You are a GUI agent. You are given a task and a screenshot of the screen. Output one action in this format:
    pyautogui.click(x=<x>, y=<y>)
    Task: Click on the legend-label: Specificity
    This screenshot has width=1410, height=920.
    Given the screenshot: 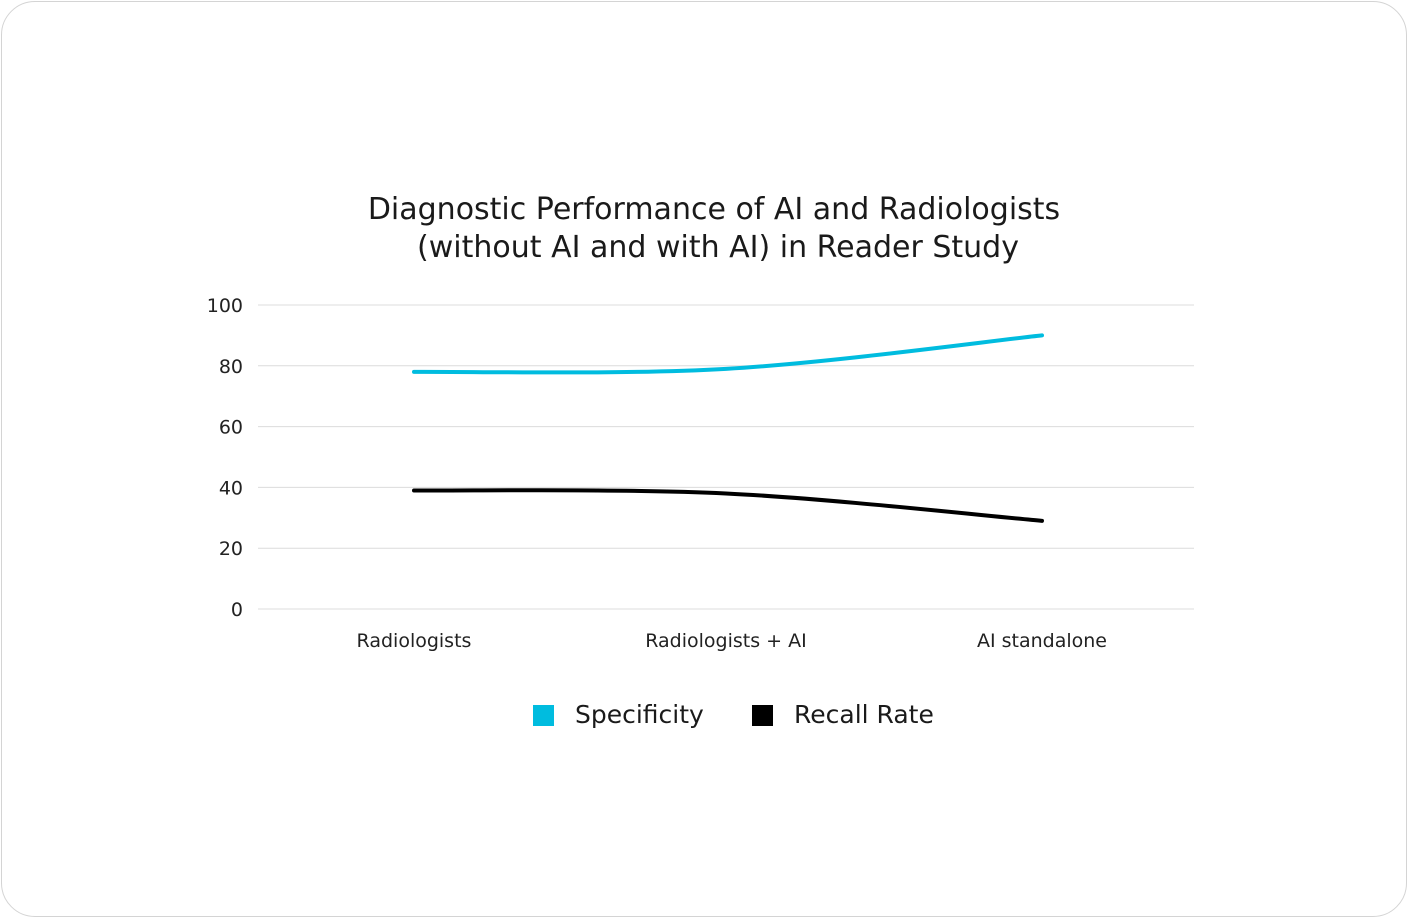 What is the action you would take?
    pyautogui.click(x=639, y=714)
    